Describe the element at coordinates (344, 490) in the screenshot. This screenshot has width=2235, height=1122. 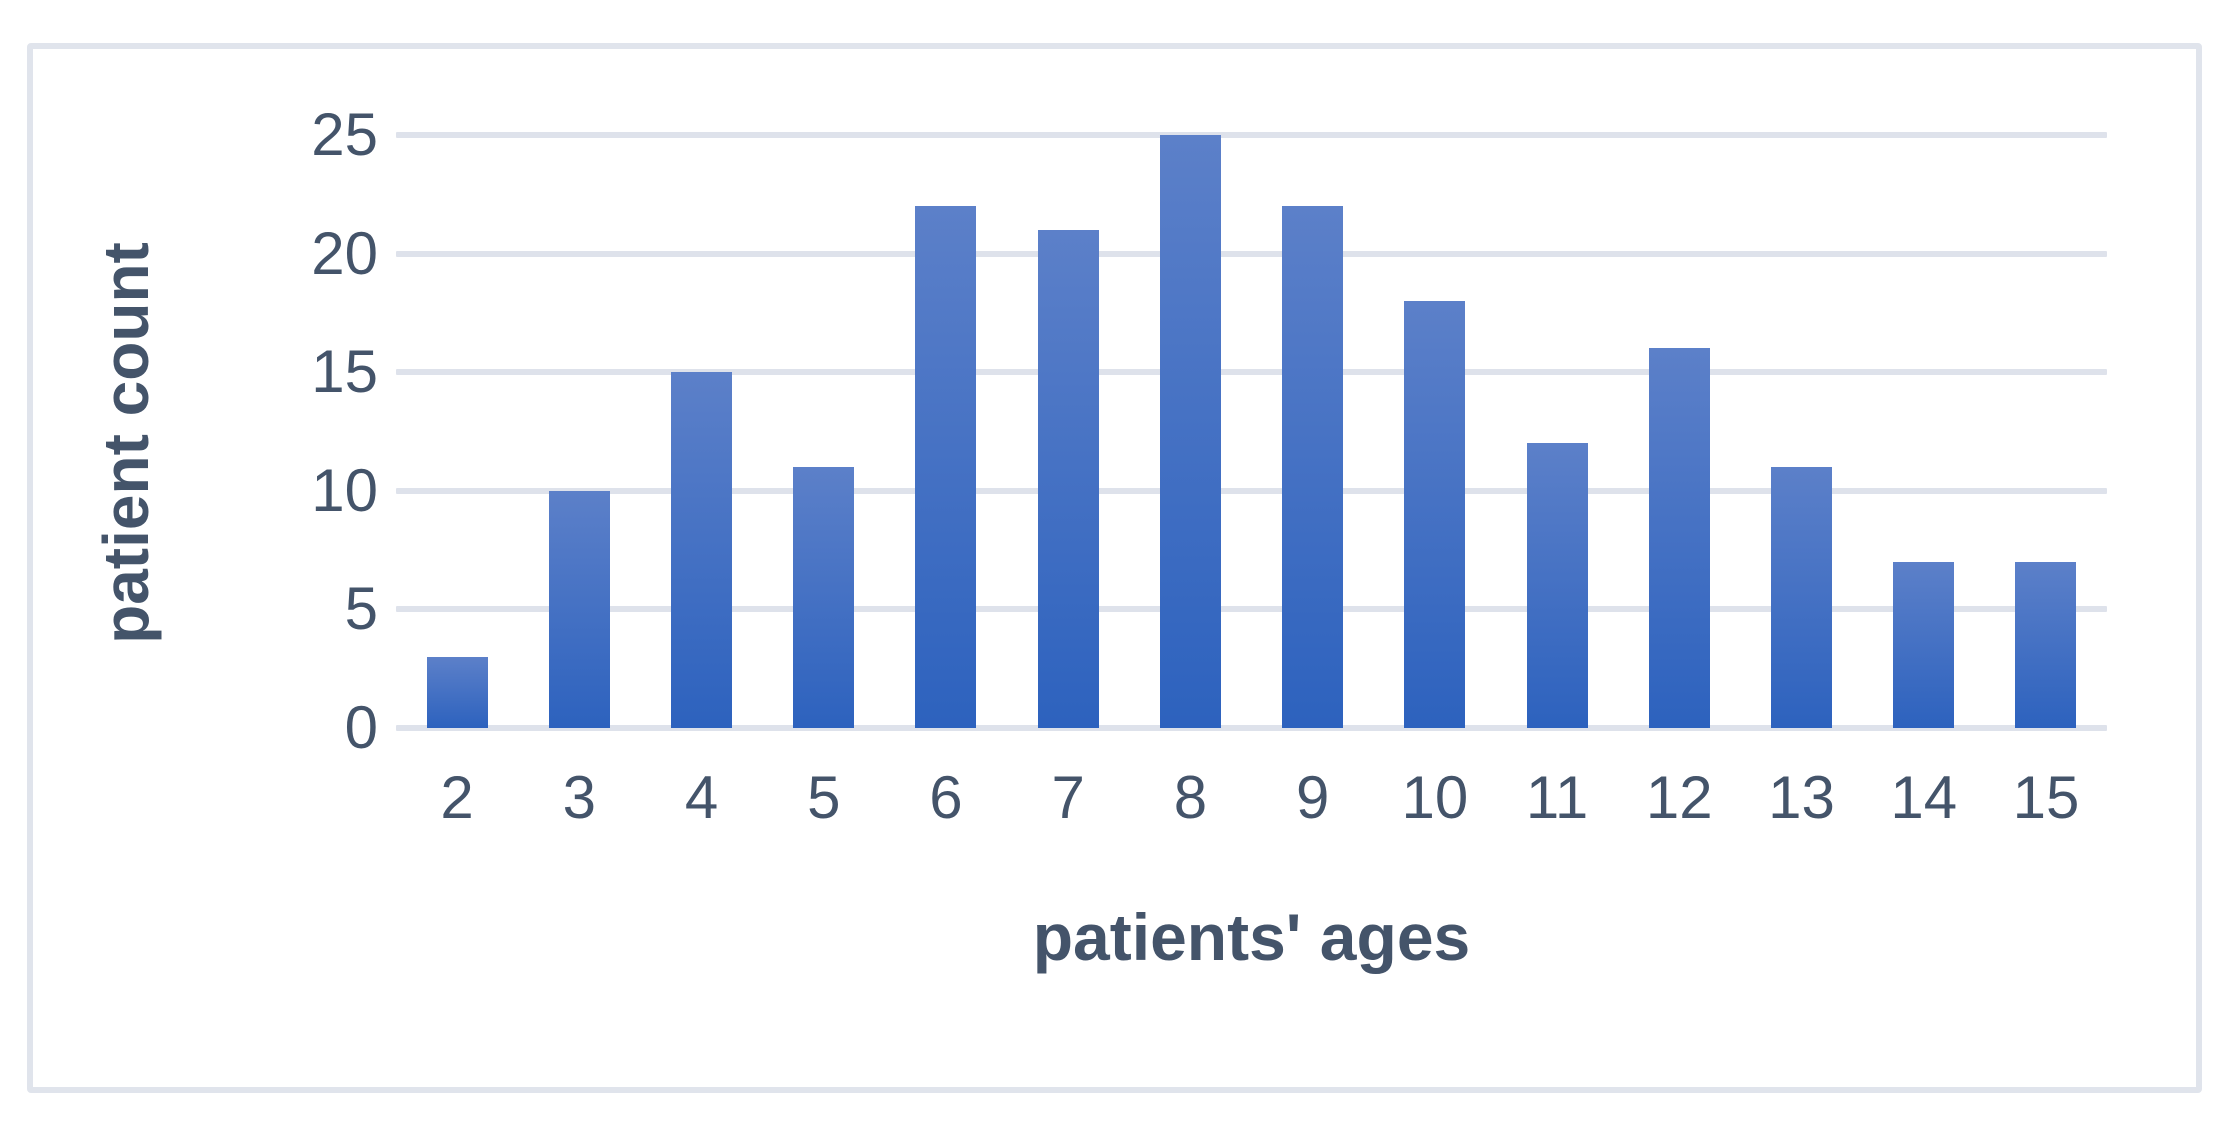
I see `y-tick-label: 10` at that location.